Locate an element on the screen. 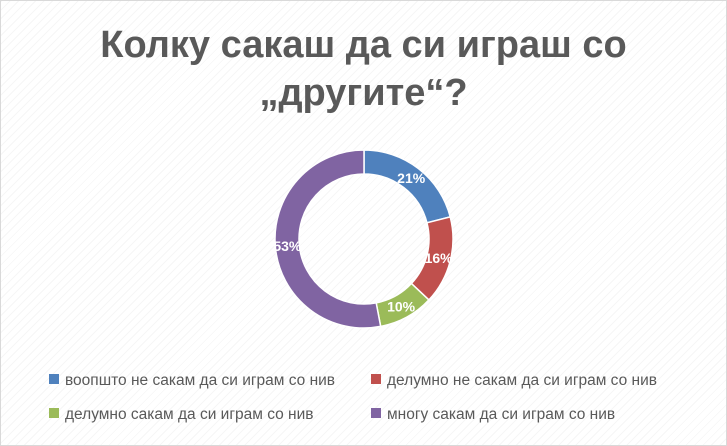 The image size is (727, 446). legend-label-1: делумно не сакам да си играм со нив is located at coordinates (522, 380).